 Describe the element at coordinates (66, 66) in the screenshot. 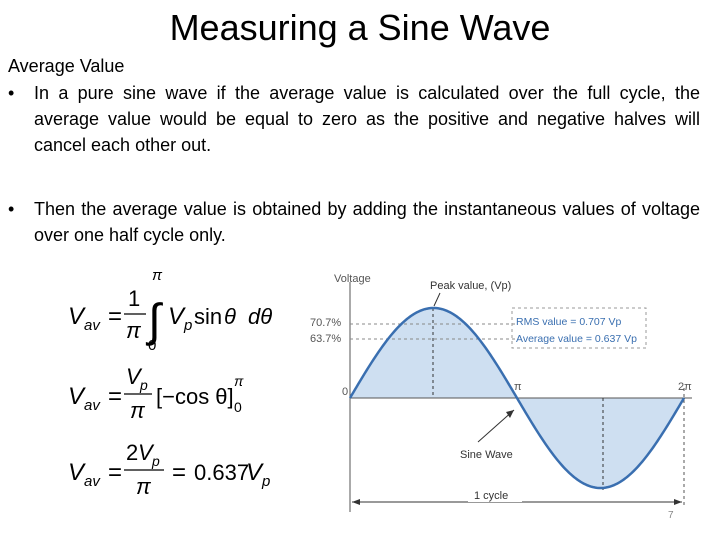

I see `section-subheading: Average Value` at that location.